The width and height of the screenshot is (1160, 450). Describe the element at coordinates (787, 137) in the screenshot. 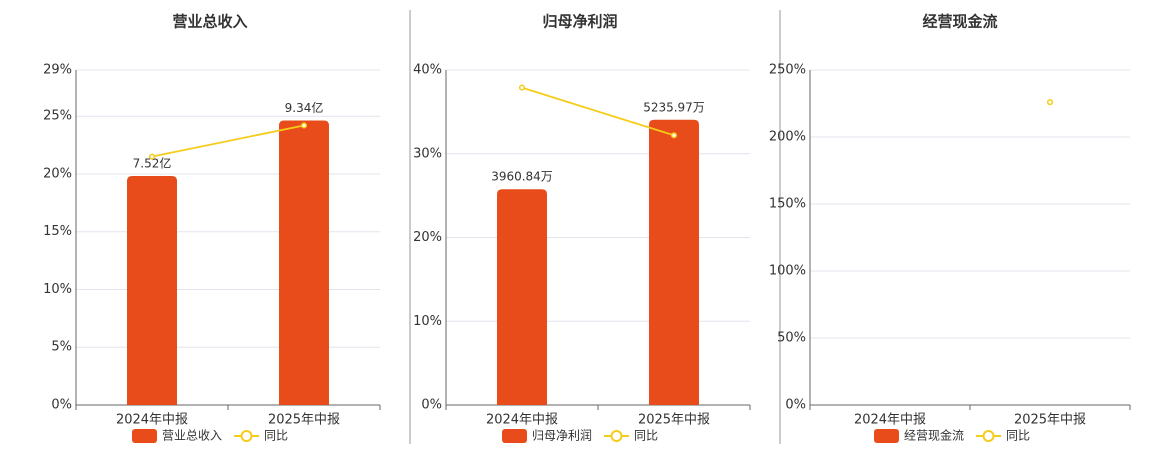

I see `y-tick-label: 200%` at that location.